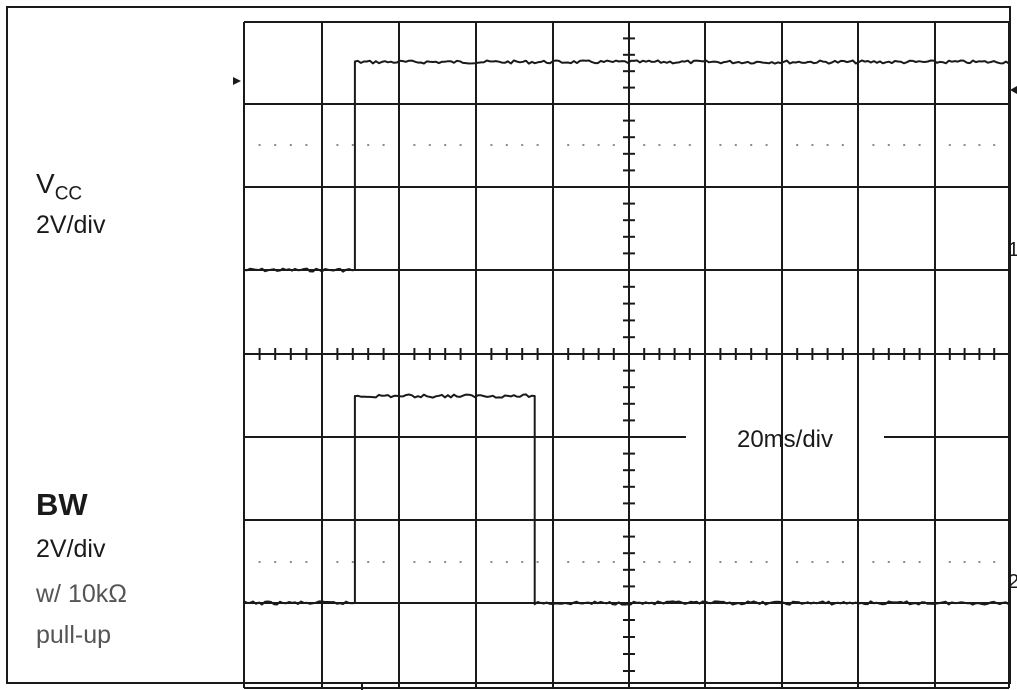  I want to click on bw-pullup-note: pull-up, so click(74, 635).